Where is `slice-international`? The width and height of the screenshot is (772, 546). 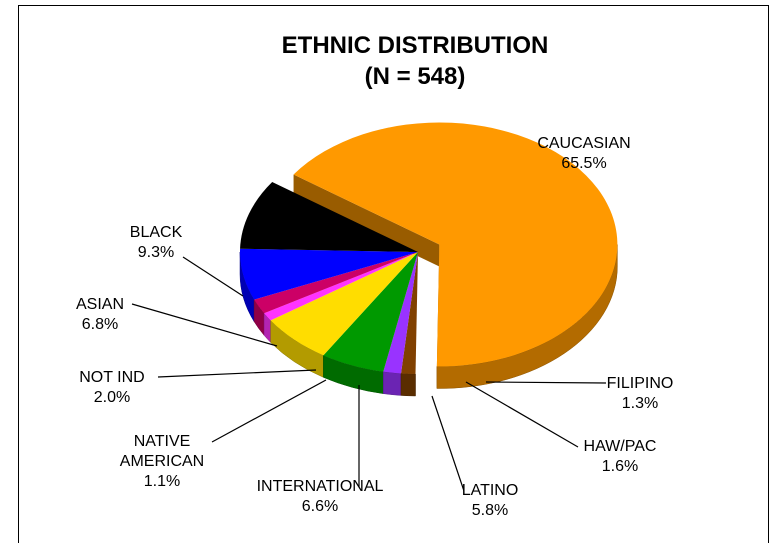 slice-international is located at coordinates (344, 304).